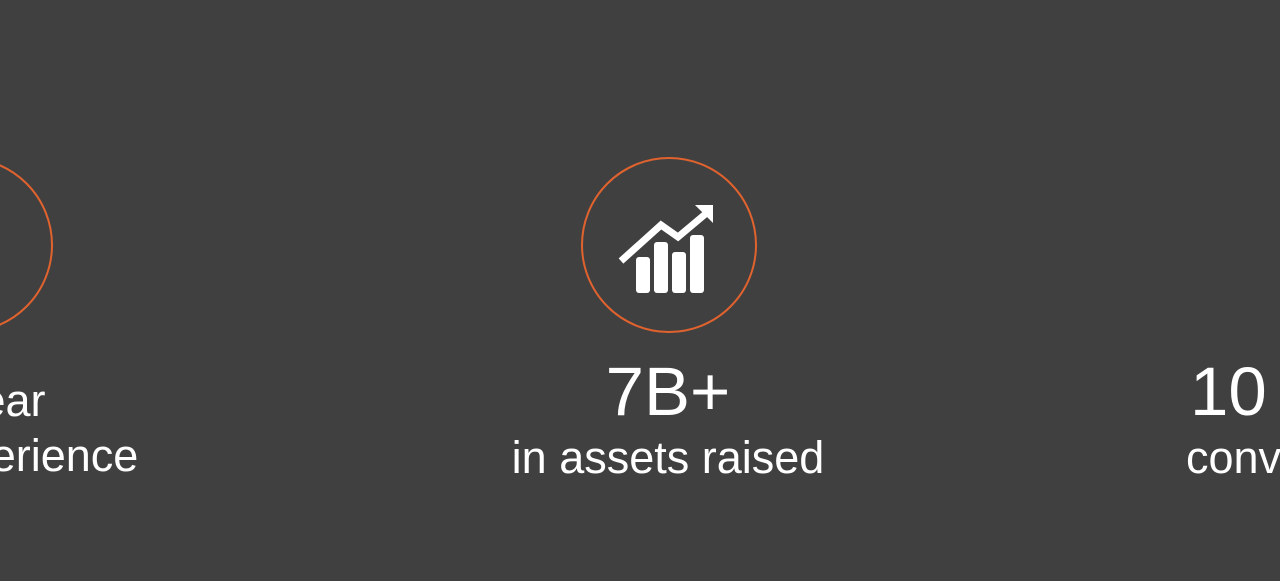  What do you see at coordinates (1233, 290) in the screenshot?
I see `stat-card-conversions: 10 conv` at bounding box center [1233, 290].